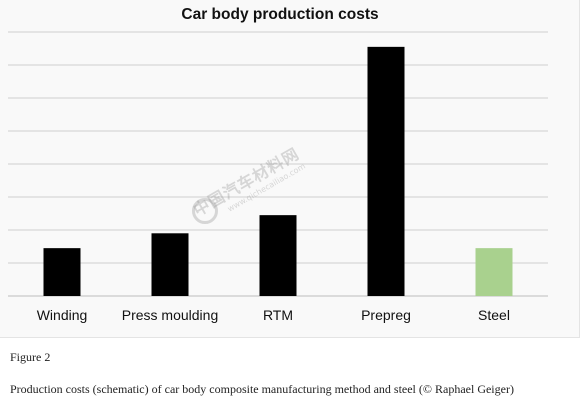 The image size is (580, 405). I want to click on bar-winding, so click(62, 272).